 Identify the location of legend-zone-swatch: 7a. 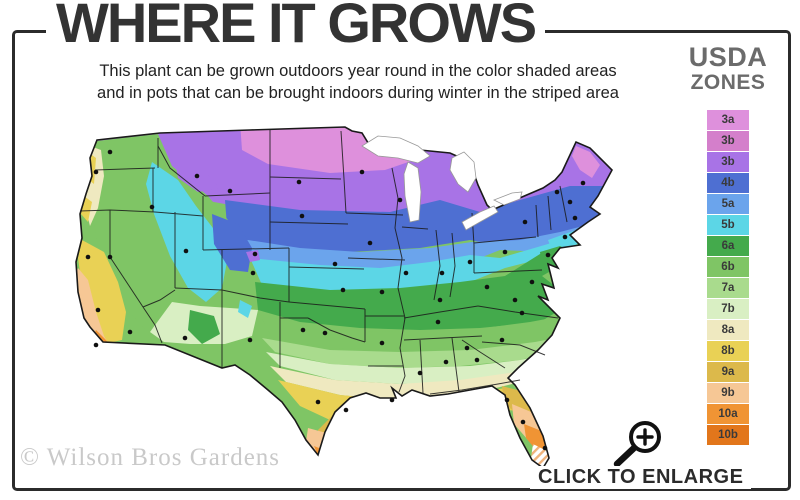
(728, 288).